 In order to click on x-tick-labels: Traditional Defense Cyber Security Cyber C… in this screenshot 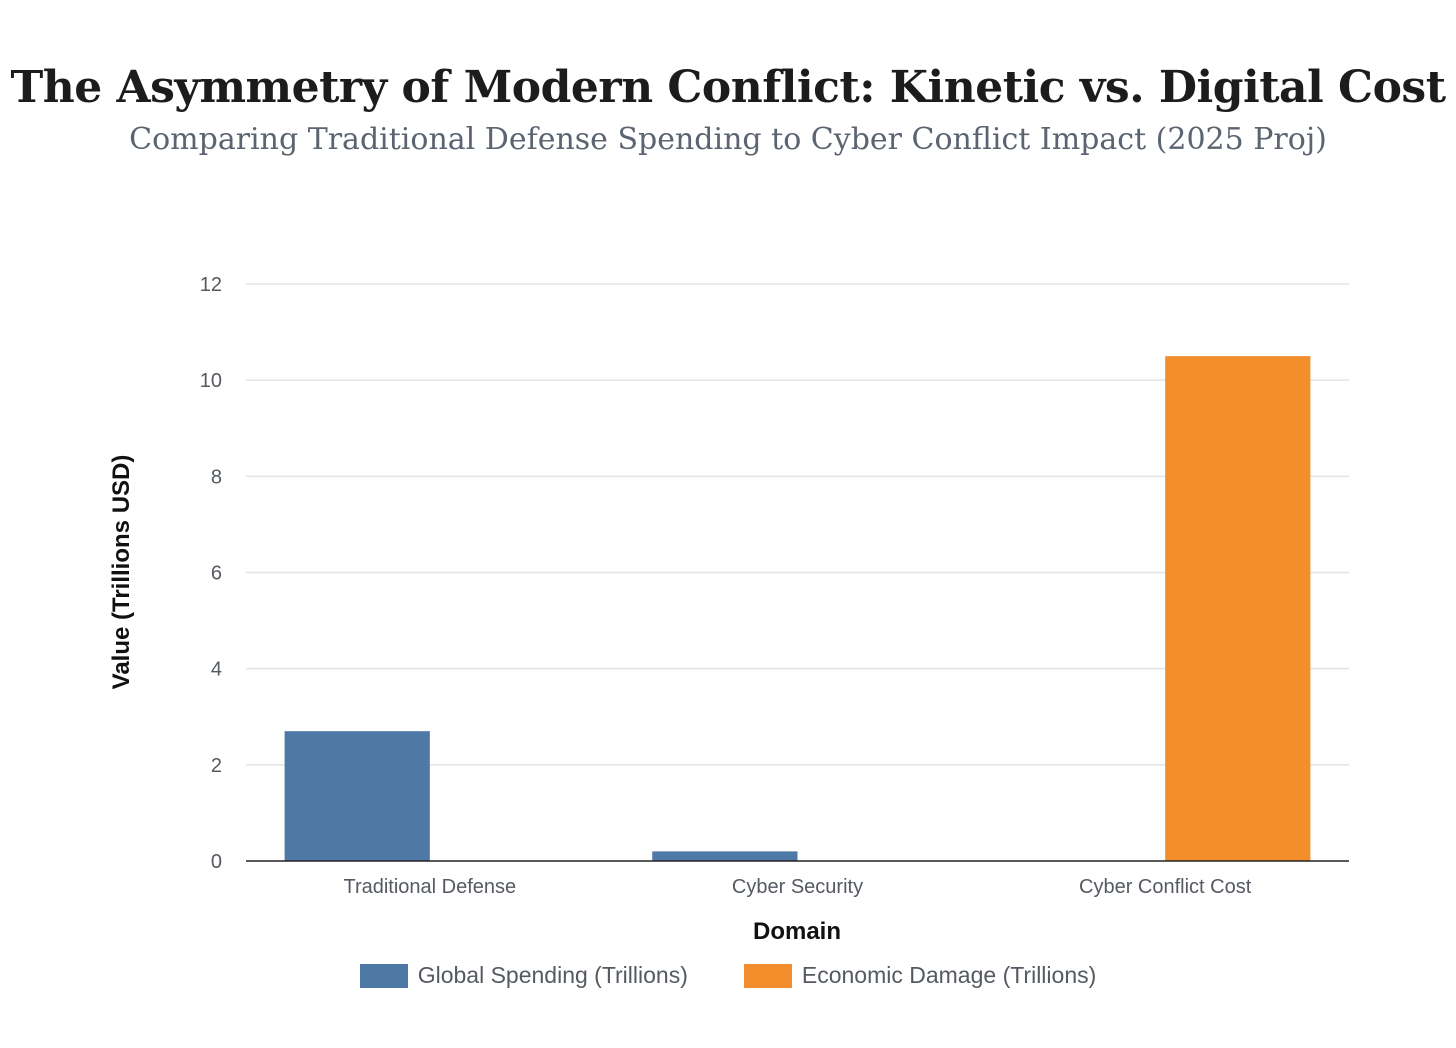, I will do `click(797, 887)`.